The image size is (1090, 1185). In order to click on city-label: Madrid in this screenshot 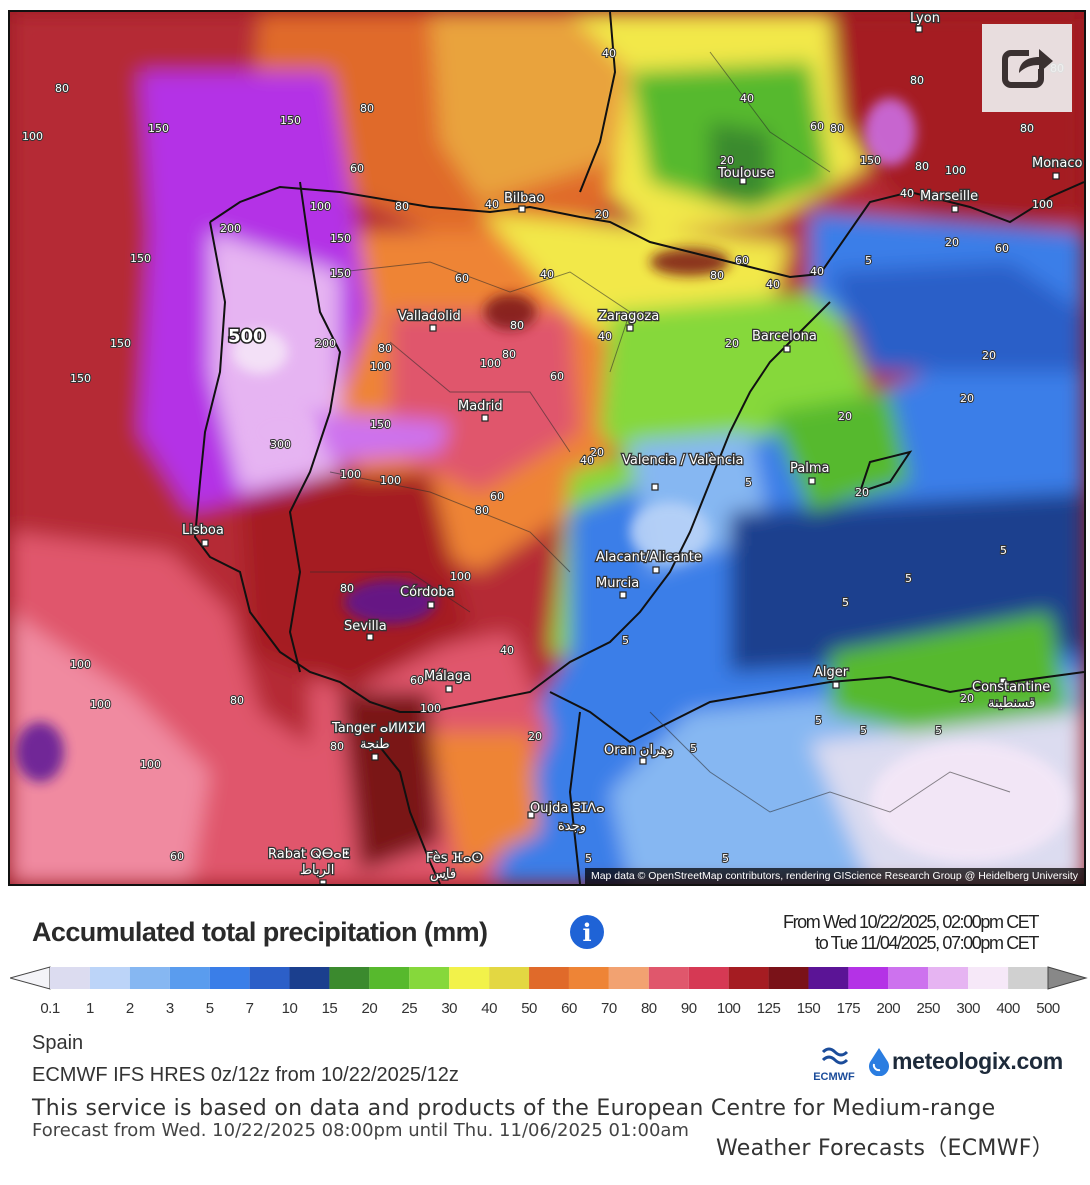, I will do `click(480, 406)`.